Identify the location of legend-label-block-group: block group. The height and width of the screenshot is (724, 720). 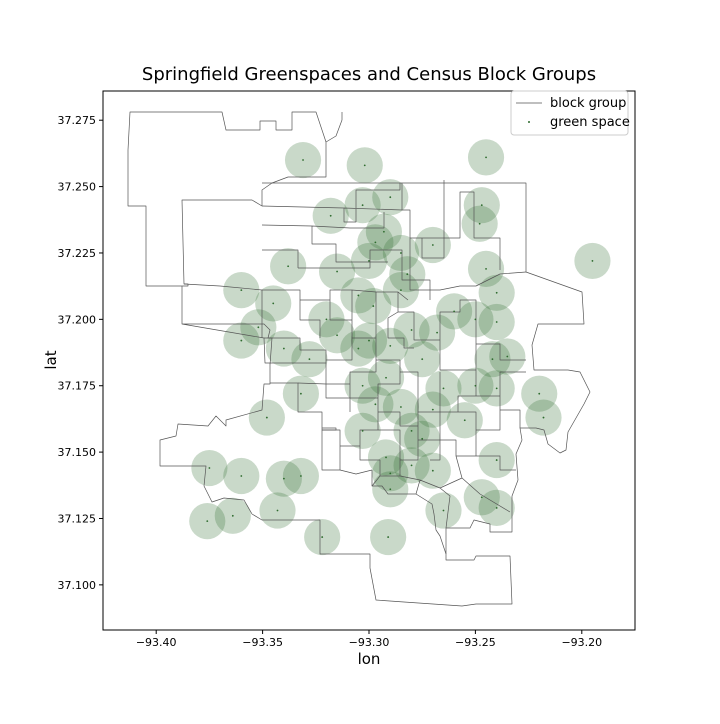
(588, 103).